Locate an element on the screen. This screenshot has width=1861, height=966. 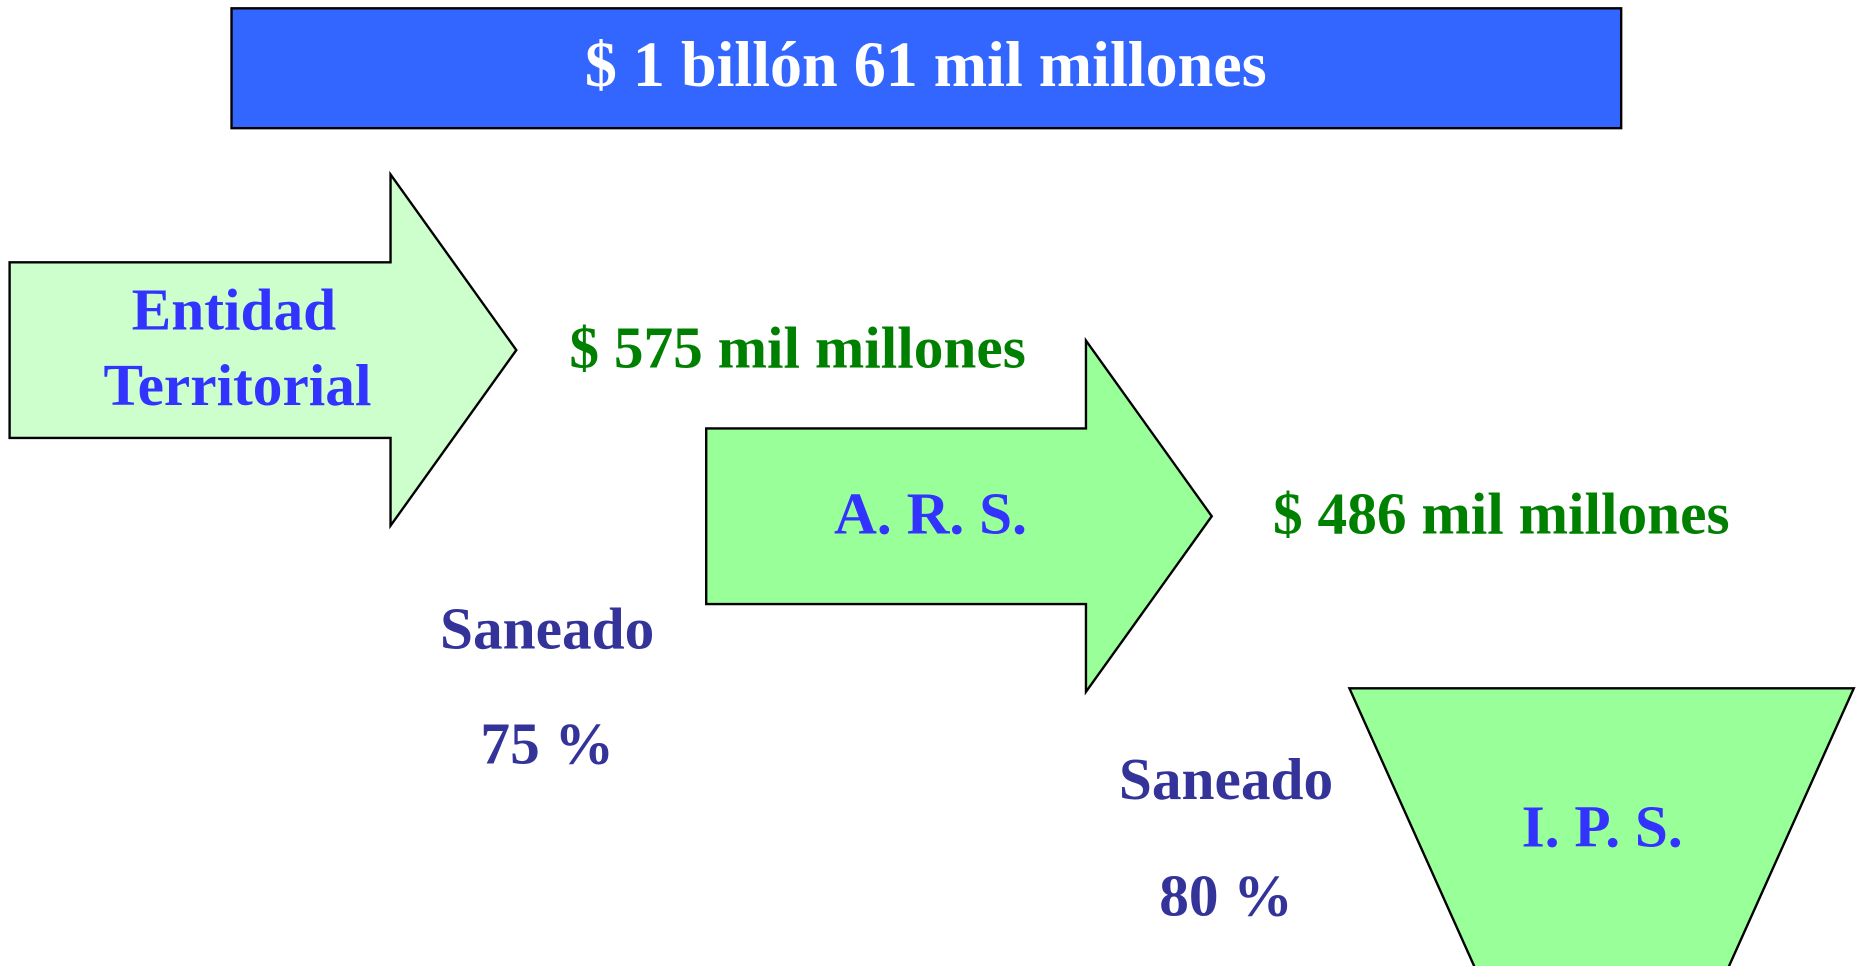
arrow-ars is located at coordinates (959, 516).